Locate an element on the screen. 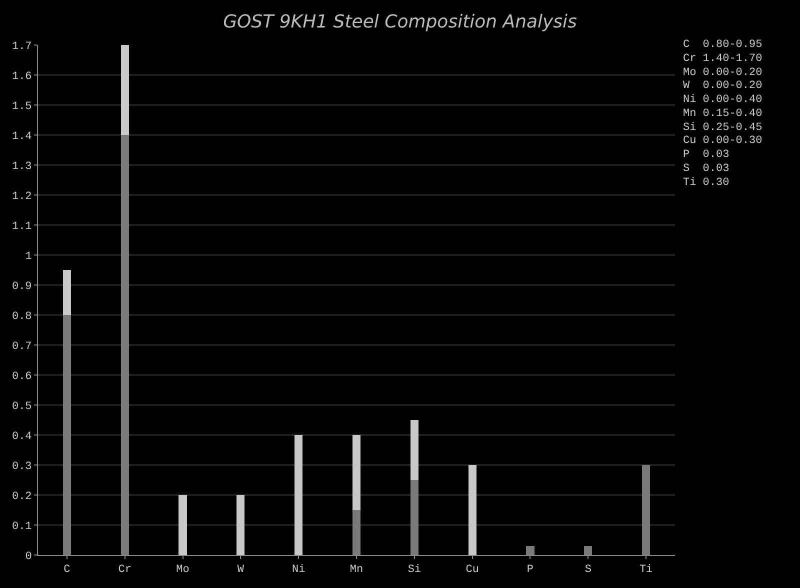 The width and height of the screenshot is (800, 588). x-tick-label: Ti is located at coordinates (646, 570).